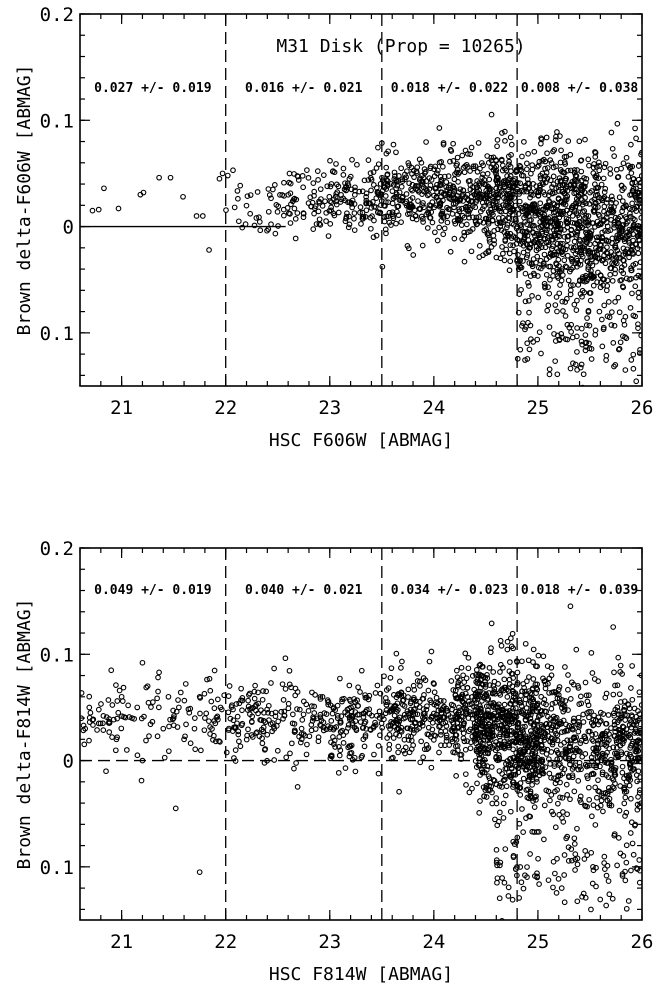  I want to click on y-axis-label-f606w: Brown delta-F606W [ABMAG], so click(24, 200).